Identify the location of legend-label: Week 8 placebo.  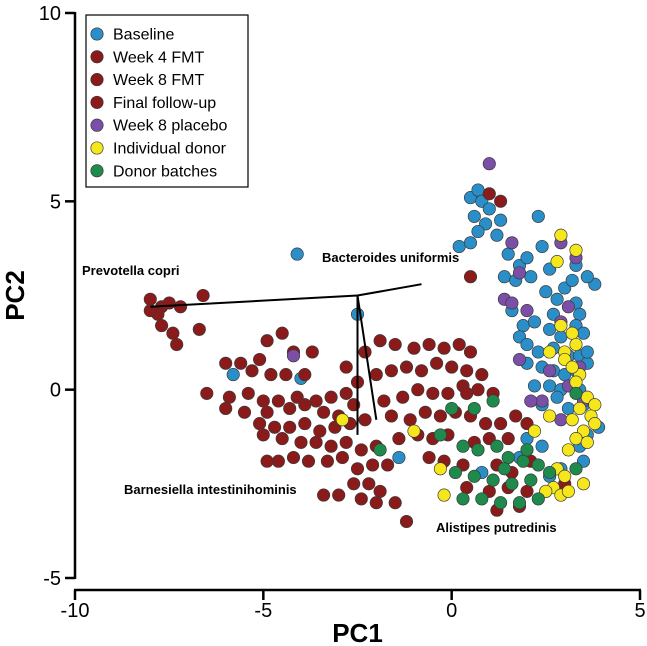
(170, 126).